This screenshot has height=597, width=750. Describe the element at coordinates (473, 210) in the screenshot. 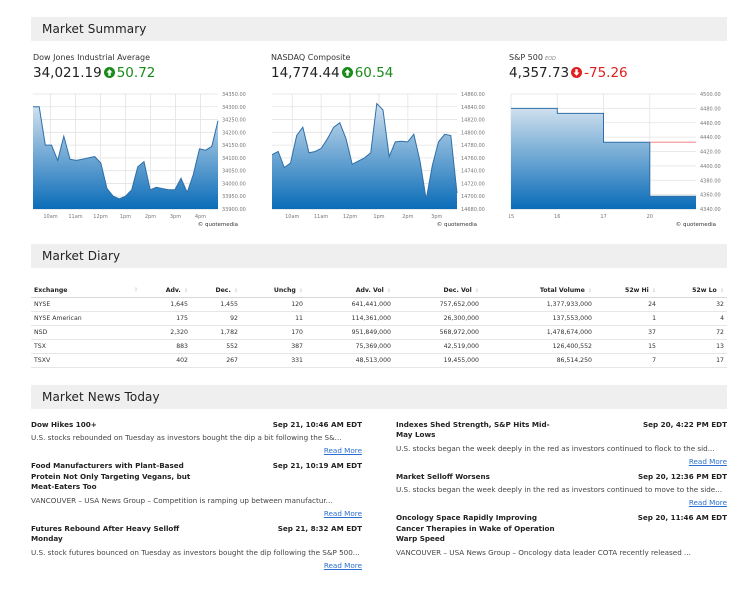

I see `svg-text: 14680.00` at that location.